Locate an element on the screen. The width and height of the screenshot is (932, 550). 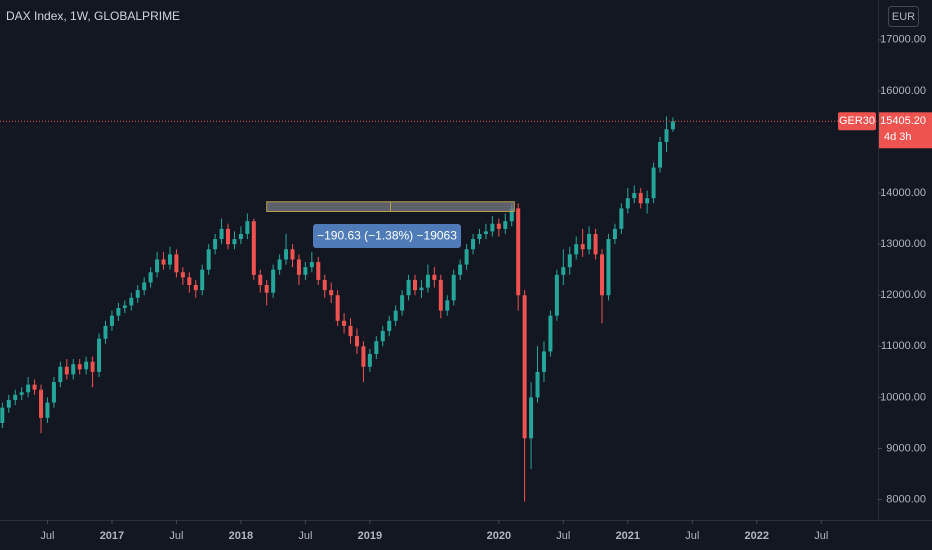
symbol-label: GER30 is located at coordinates (857, 121).